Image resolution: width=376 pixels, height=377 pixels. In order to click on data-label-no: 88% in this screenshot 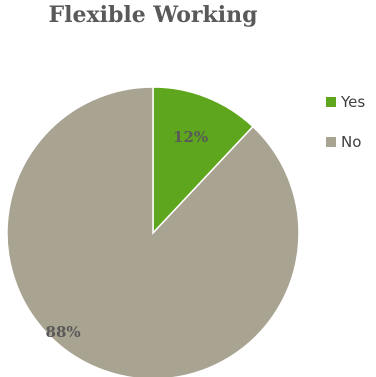, I will do `click(63, 332)`.